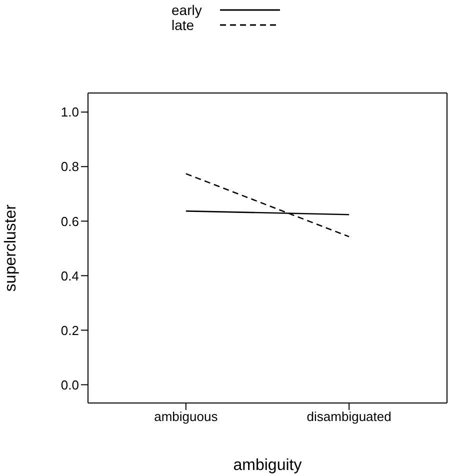  What do you see at coordinates (69, 330) in the screenshot?
I see `y-tick-label: 0.2` at bounding box center [69, 330].